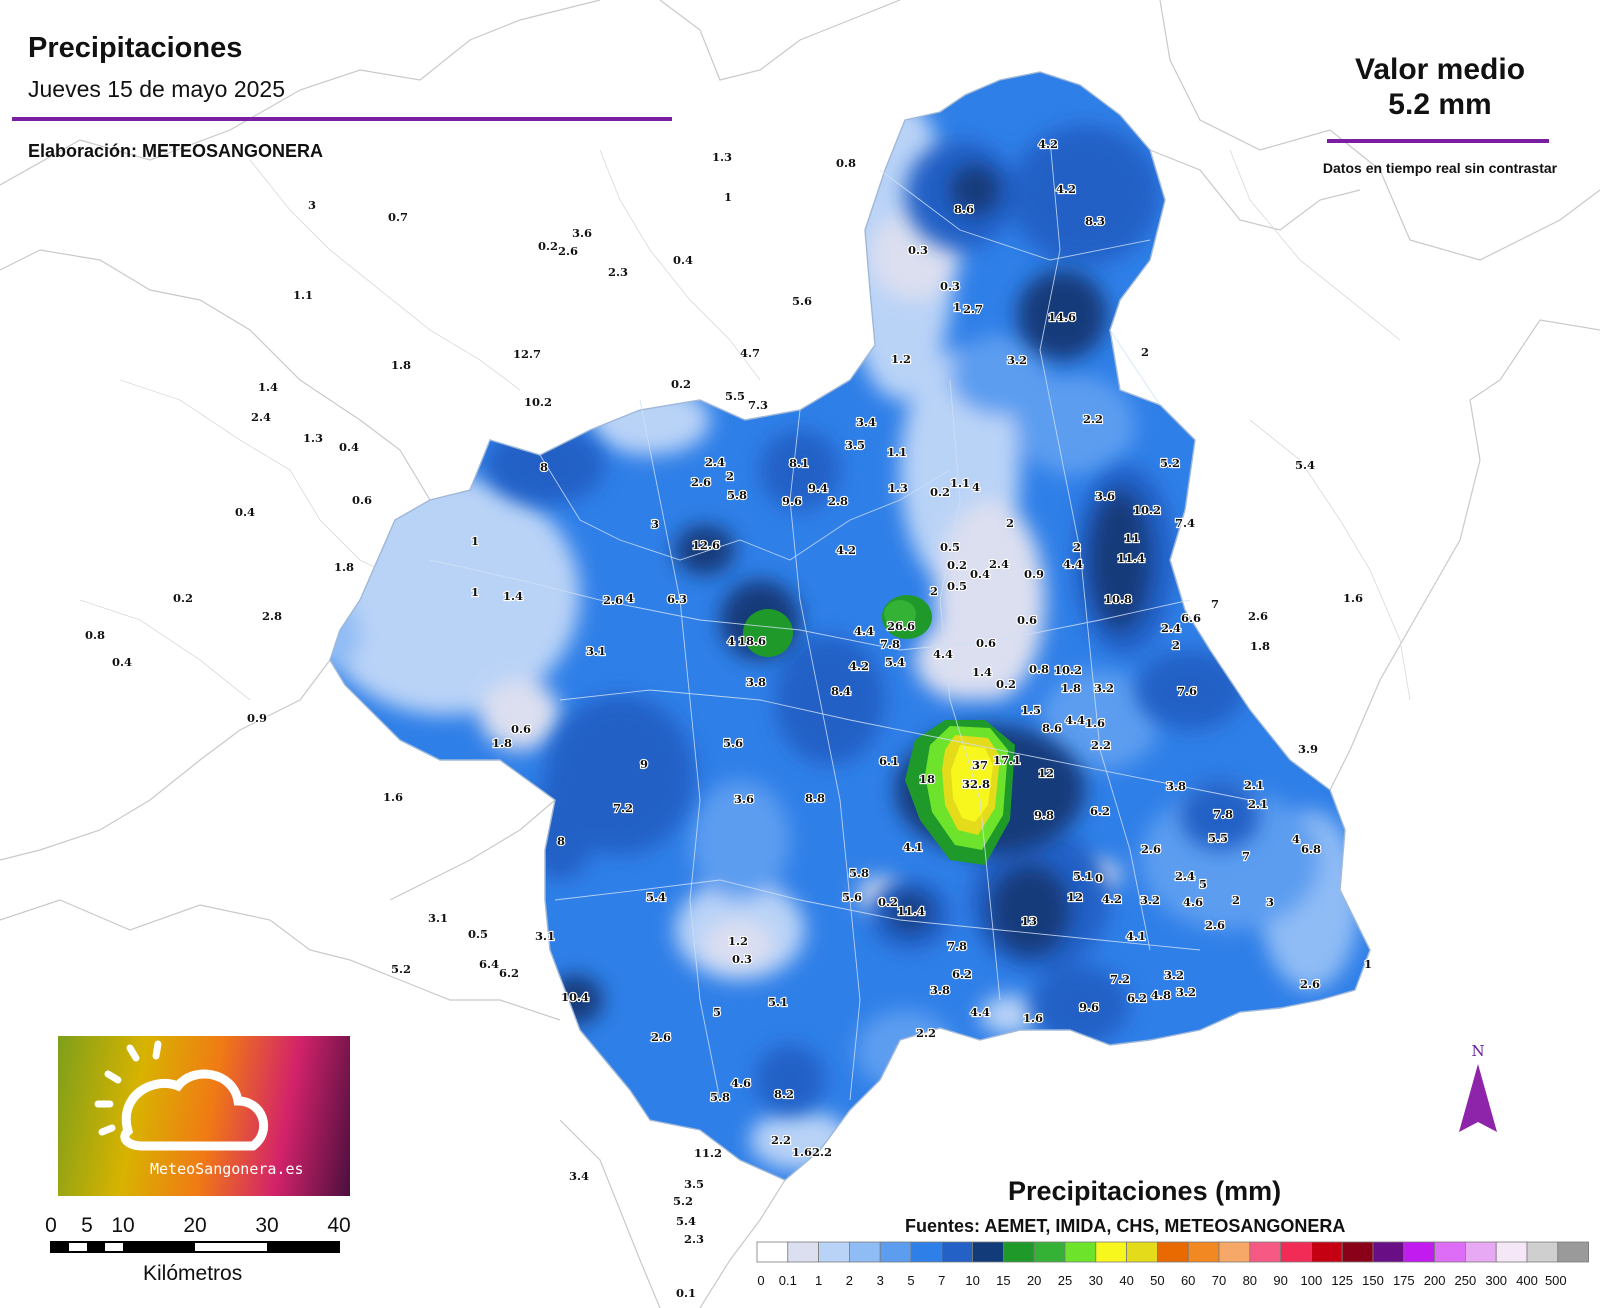 The image size is (1600, 1308). Describe the element at coordinates (1185, 523) in the screenshot. I see `station-value: 7.4` at that location.